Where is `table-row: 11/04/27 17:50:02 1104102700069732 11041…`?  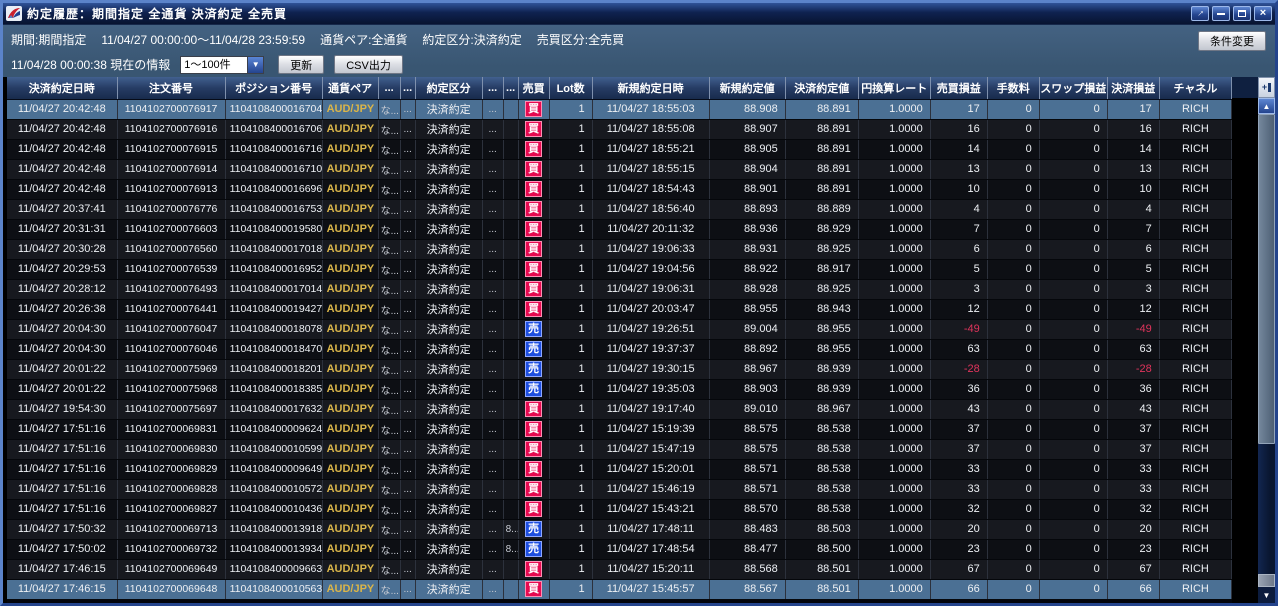
table-row: 11/04/27 17:50:02 1104102700069732 11041… is located at coordinates (620, 549).